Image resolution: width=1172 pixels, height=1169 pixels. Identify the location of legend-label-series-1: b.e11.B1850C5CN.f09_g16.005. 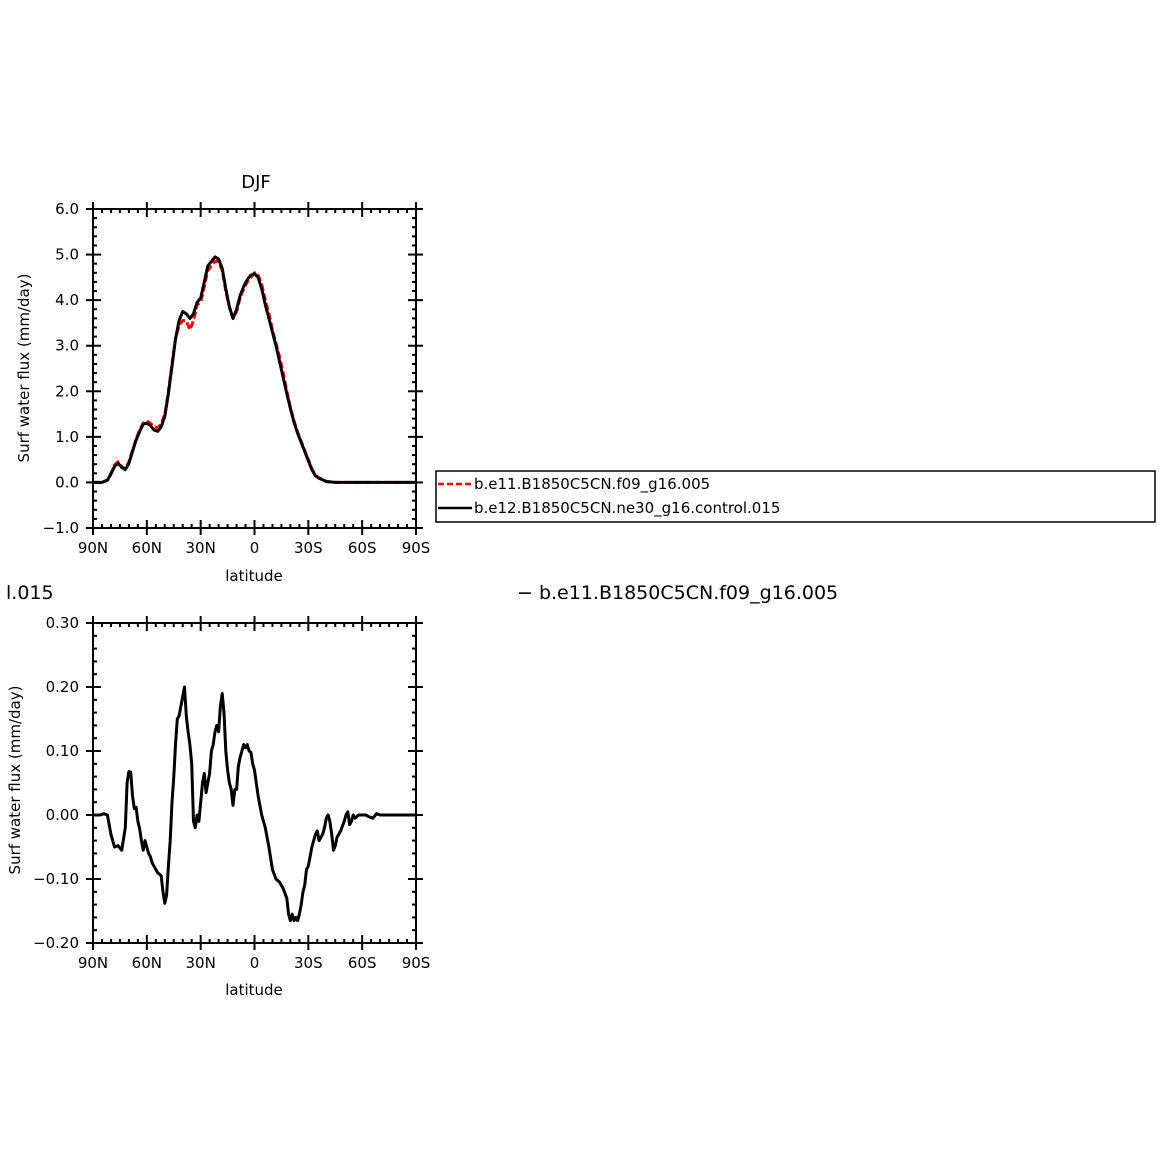
(592, 484).